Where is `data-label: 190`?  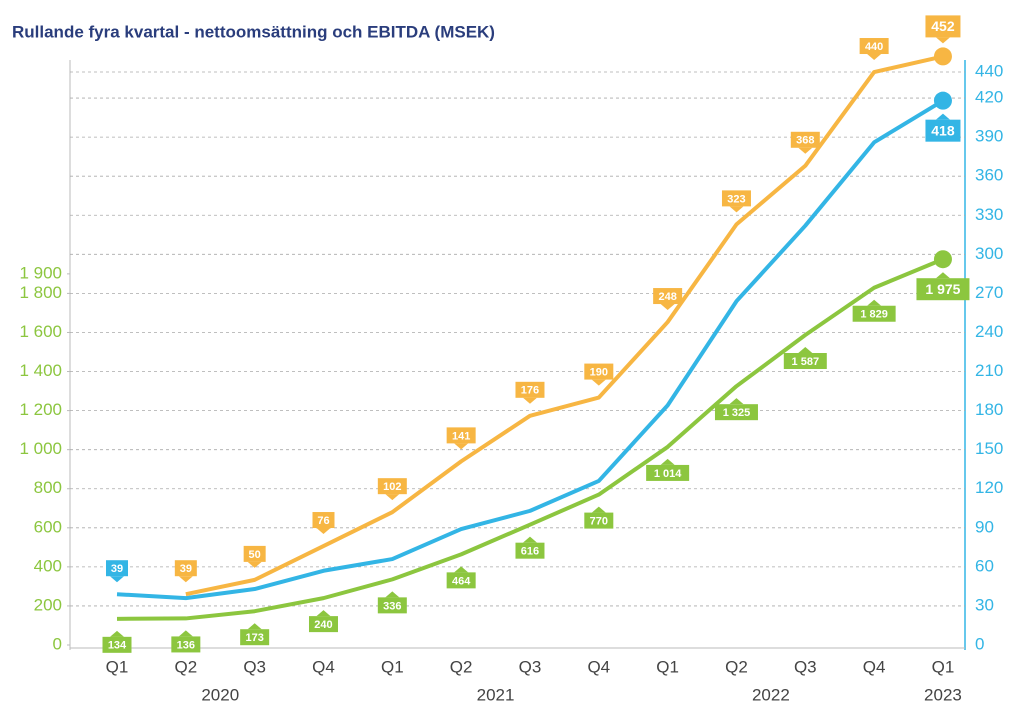 data-label: 190 is located at coordinates (599, 372).